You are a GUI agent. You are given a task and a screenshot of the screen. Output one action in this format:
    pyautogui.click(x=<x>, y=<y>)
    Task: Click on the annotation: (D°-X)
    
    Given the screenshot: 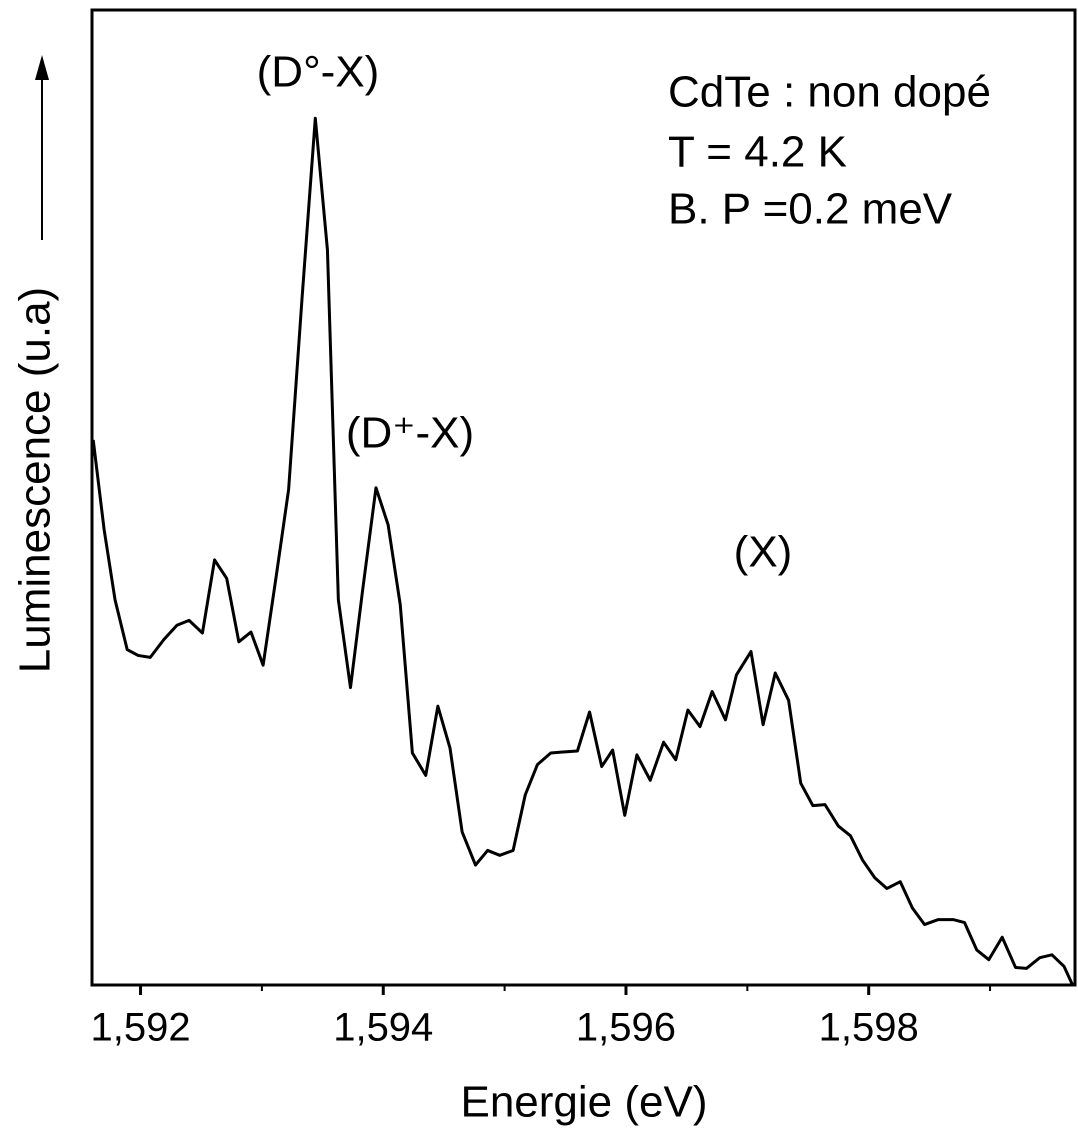 What is the action you would take?
    pyautogui.click(x=318, y=72)
    